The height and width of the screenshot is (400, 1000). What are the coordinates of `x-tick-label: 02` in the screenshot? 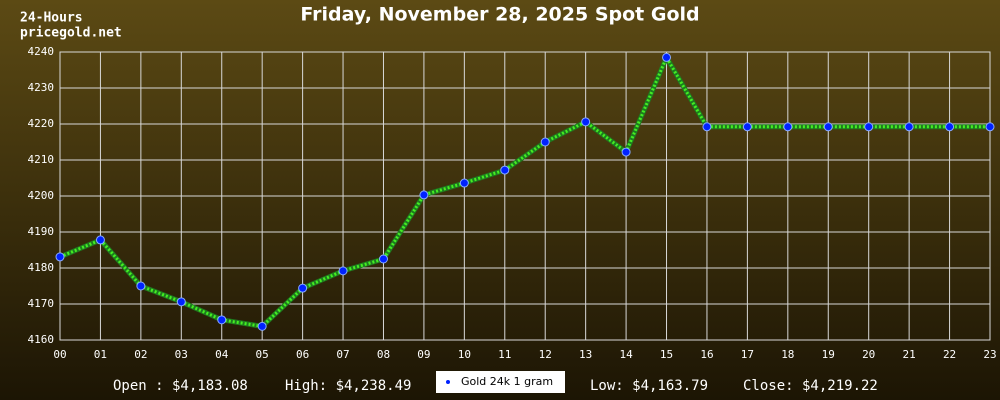 It's located at (140, 354).